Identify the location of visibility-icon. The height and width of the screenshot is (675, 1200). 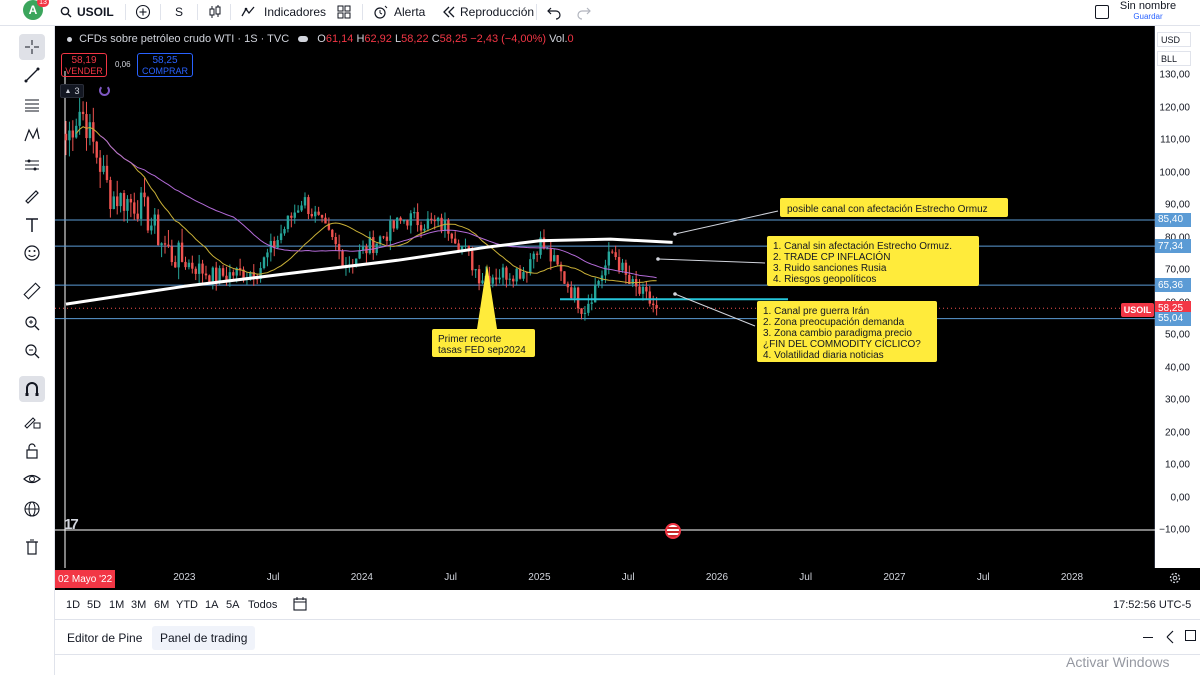
(303, 39).